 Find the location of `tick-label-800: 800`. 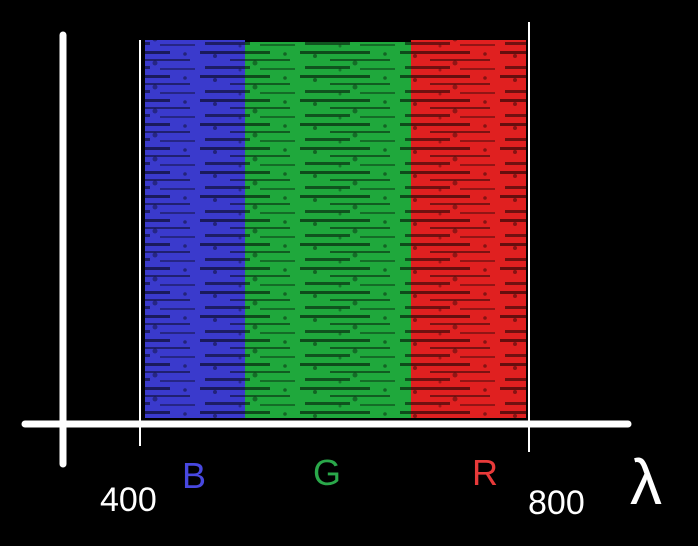

tick-label-800: 800 is located at coordinates (556, 503).